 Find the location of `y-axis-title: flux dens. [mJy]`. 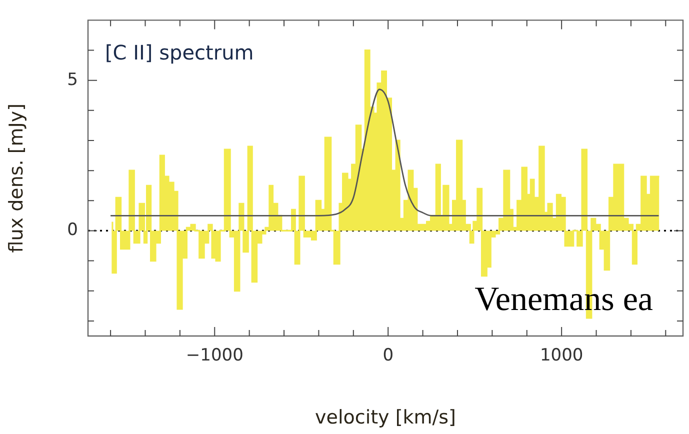

y-axis-title: flux dens. [mJy] is located at coordinates (16, 178).